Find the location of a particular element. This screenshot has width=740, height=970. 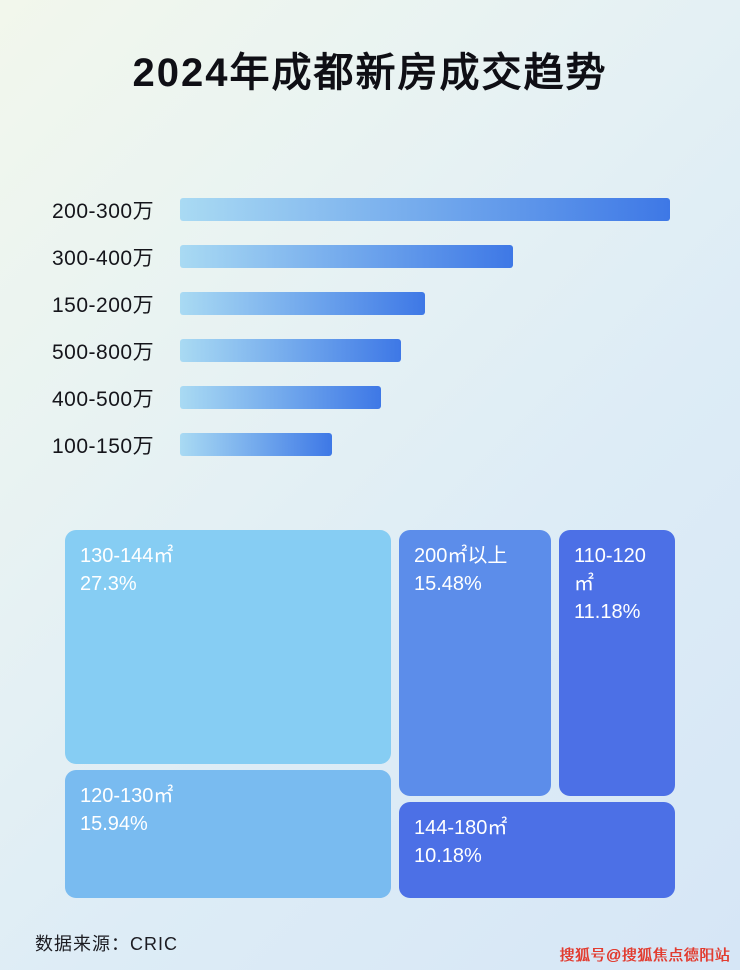

treemap-block-130-144: 130-144㎡ 27.3% is located at coordinates (228, 647).